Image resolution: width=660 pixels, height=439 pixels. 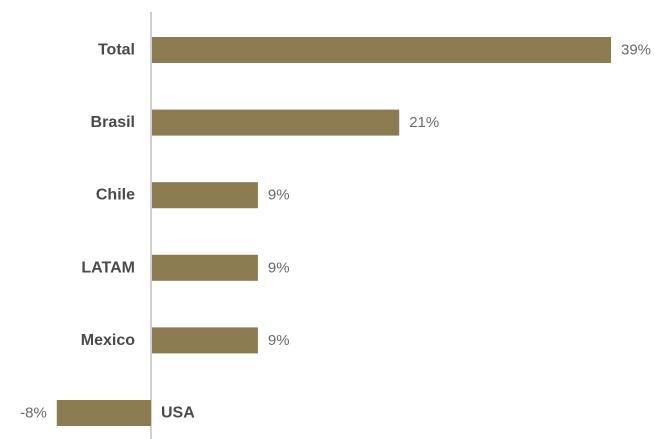 I want to click on bar-chile, so click(x=205, y=195).